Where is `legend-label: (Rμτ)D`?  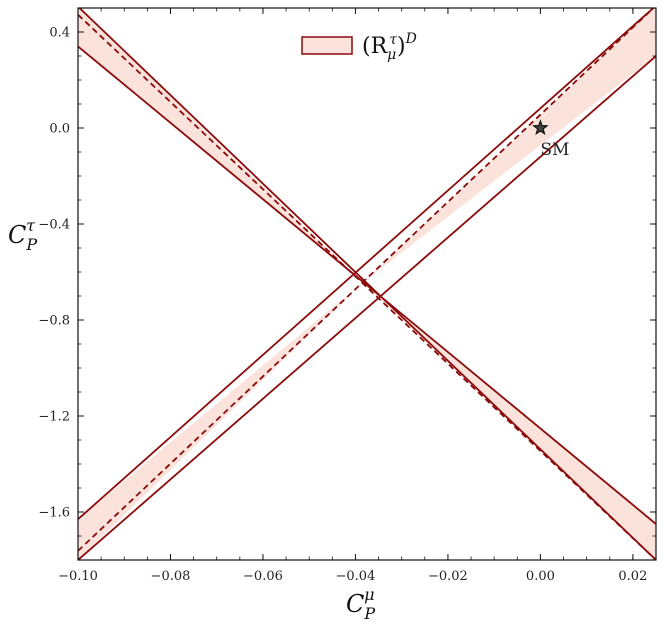 legend-label: (Rμτ)D is located at coordinates (389, 47).